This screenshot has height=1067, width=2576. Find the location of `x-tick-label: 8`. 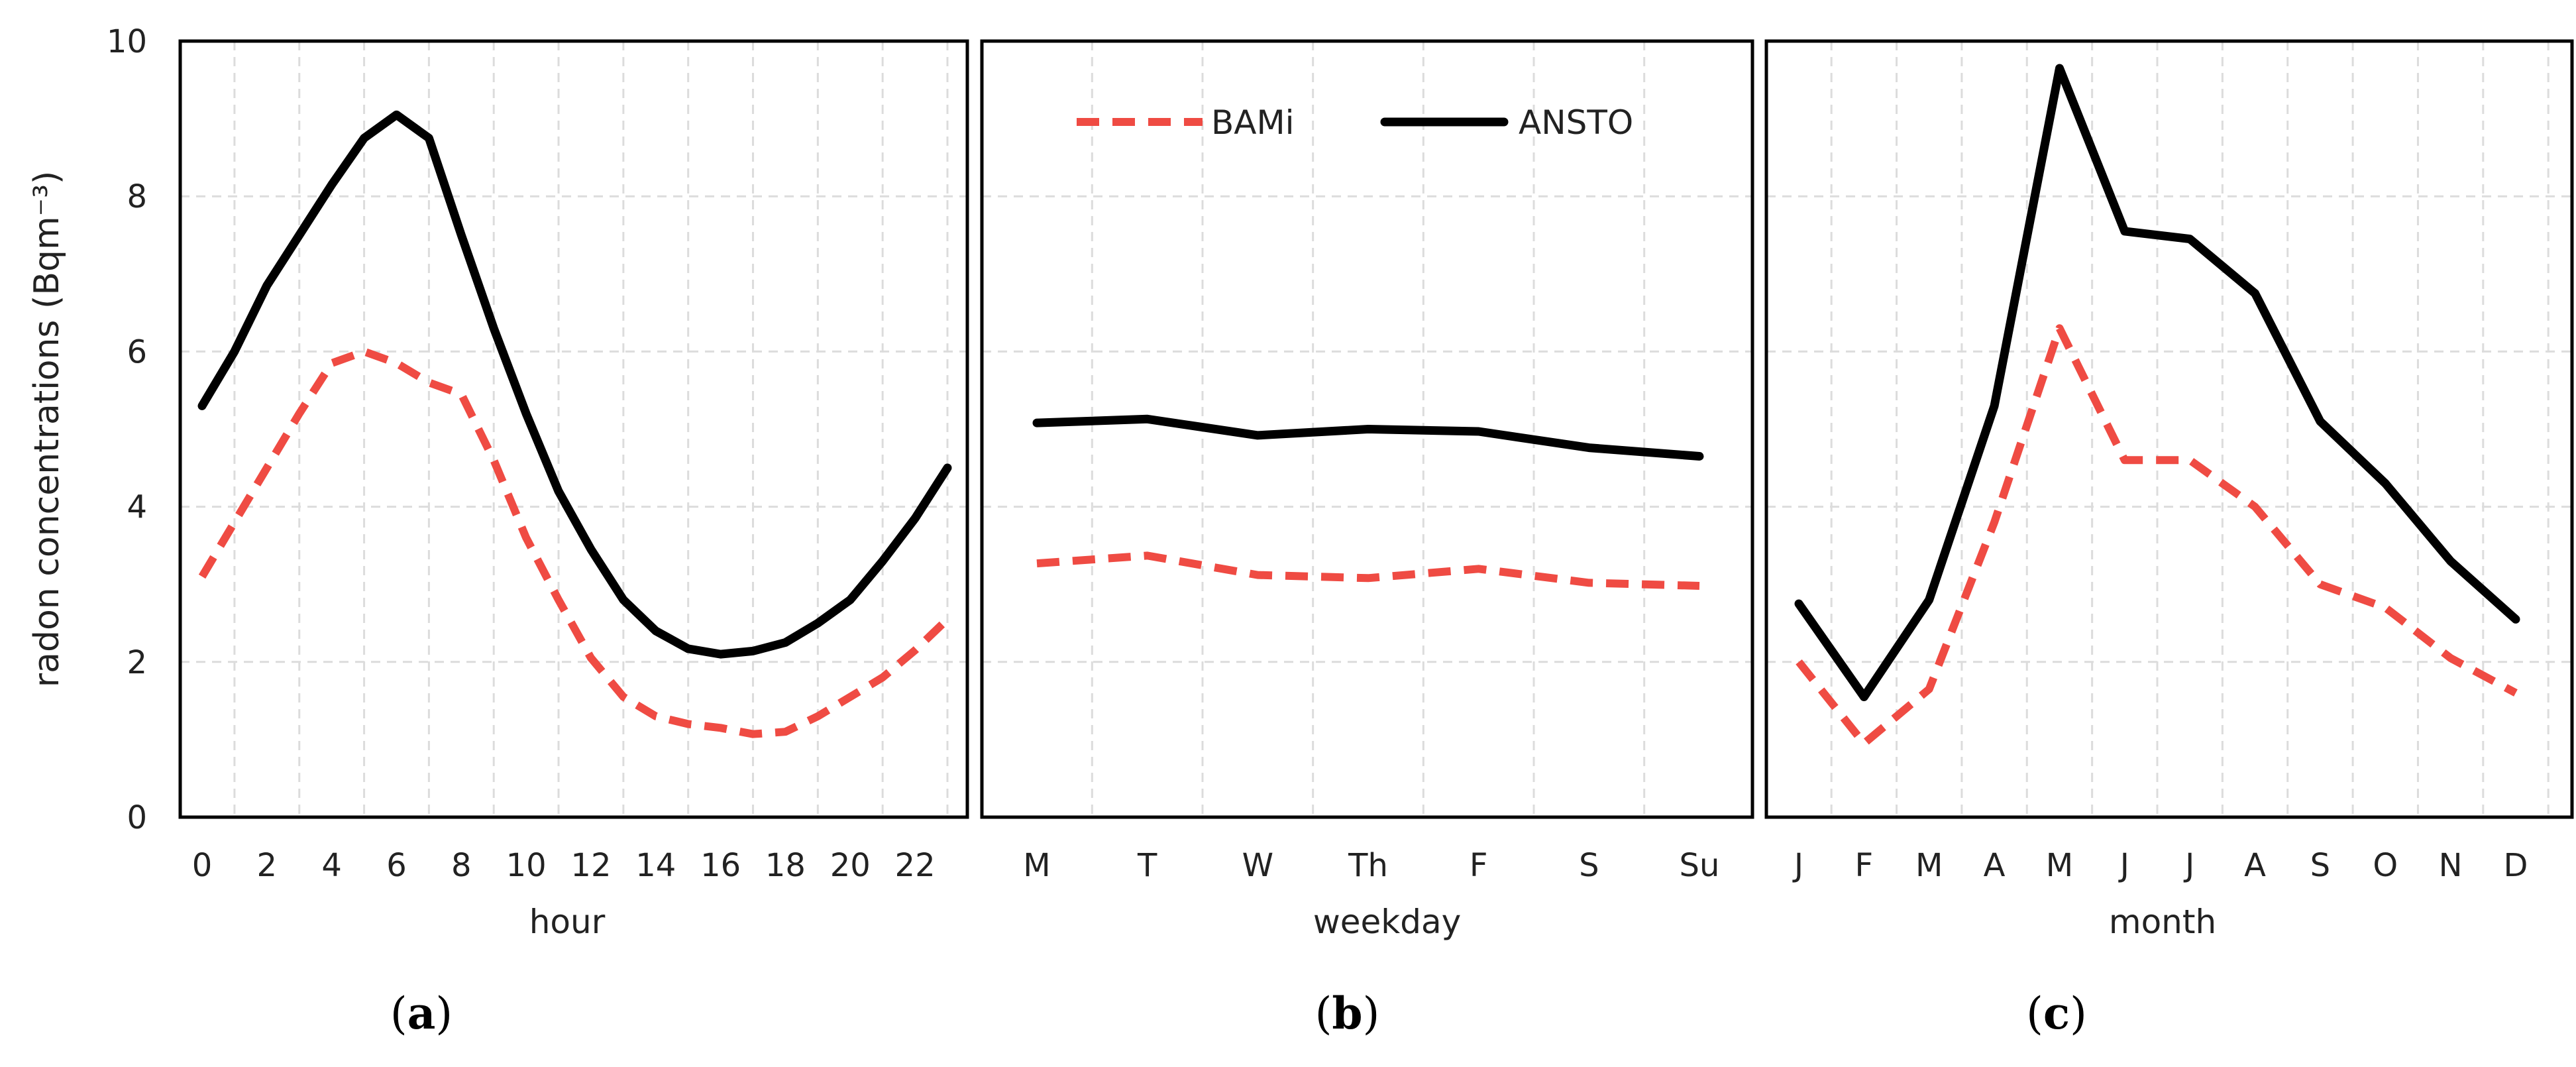

x-tick-label: 8 is located at coordinates (461, 865).